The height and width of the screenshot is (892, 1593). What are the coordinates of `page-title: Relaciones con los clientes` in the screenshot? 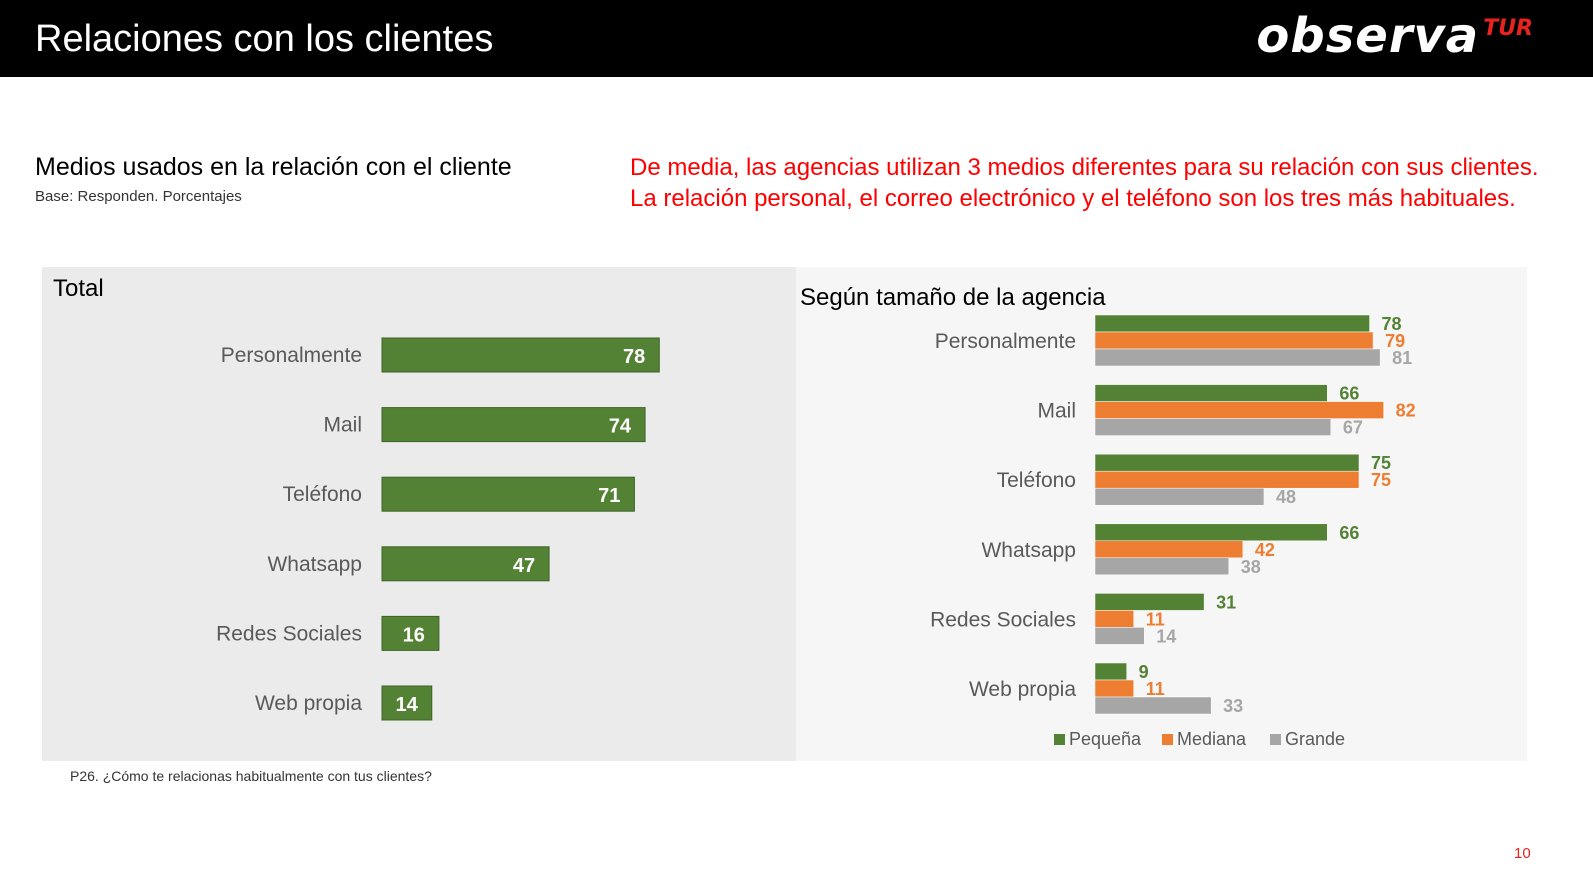 It's located at (264, 39).